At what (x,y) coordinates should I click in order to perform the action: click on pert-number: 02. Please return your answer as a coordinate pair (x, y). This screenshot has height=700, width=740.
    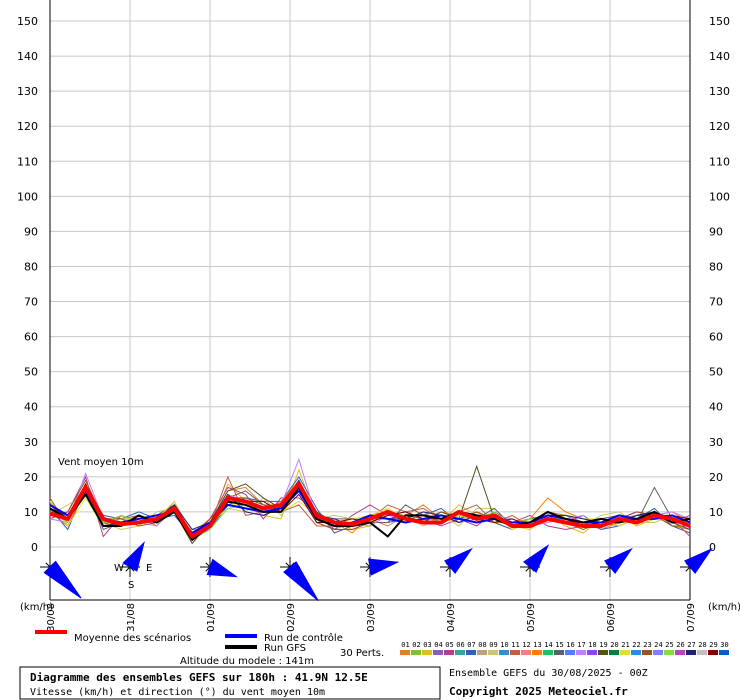
    Looking at the image, I should click on (416, 645).